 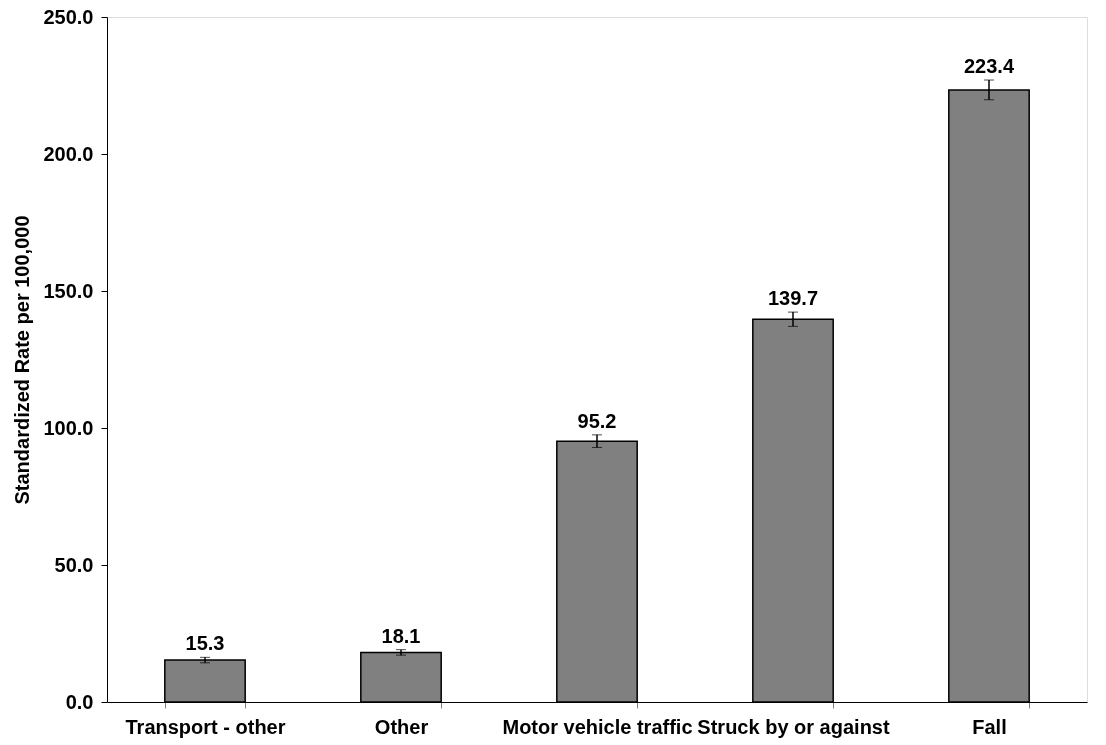 What do you see at coordinates (597, 420) in the screenshot?
I see `data-label: 95.2` at bounding box center [597, 420].